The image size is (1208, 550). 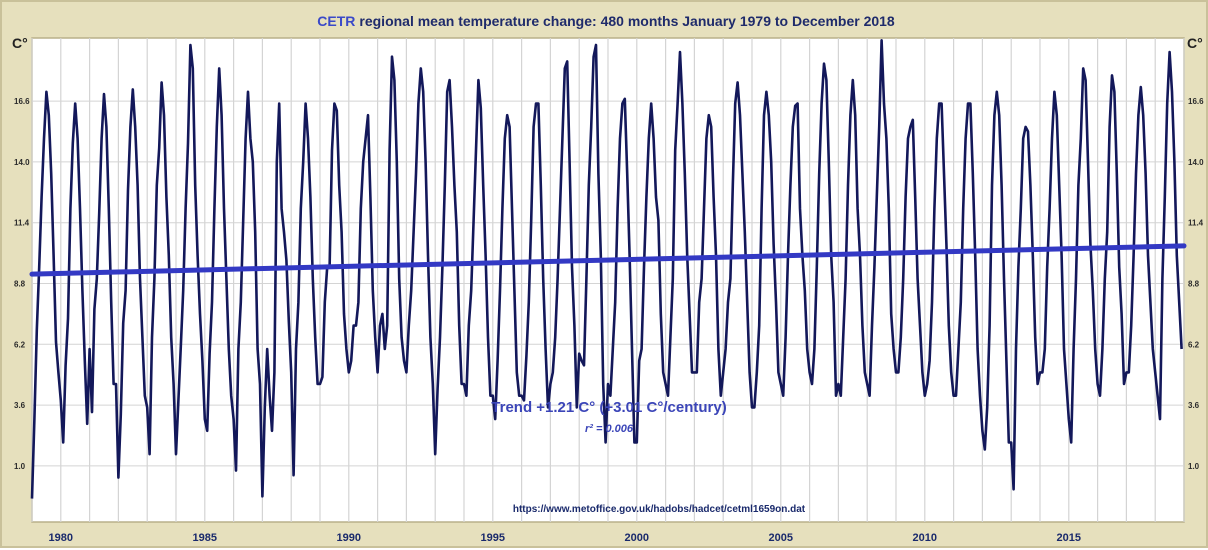 What do you see at coordinates (609, 429) in the screenshot?
I see `r2-annotation: r² = 0.006` at bounding box center [609, 429].